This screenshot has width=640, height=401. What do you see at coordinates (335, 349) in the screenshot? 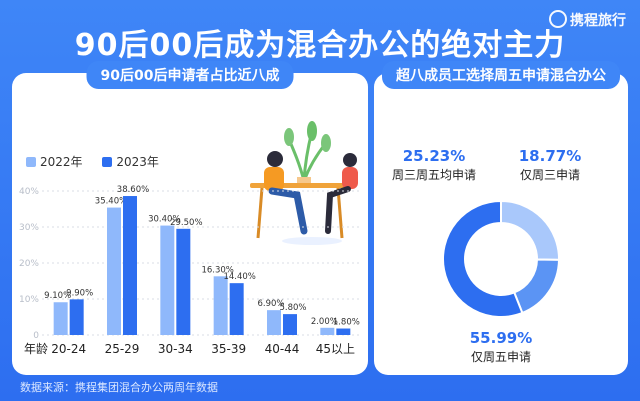
I see `x-tick-label: 45以上` at bounding box center [335, 349].